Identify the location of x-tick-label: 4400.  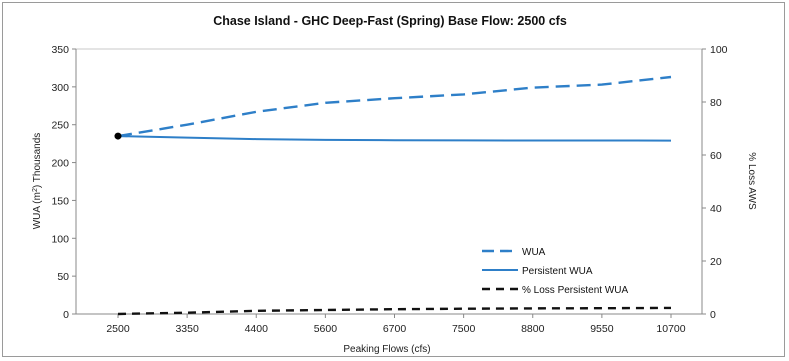
(257, 329).